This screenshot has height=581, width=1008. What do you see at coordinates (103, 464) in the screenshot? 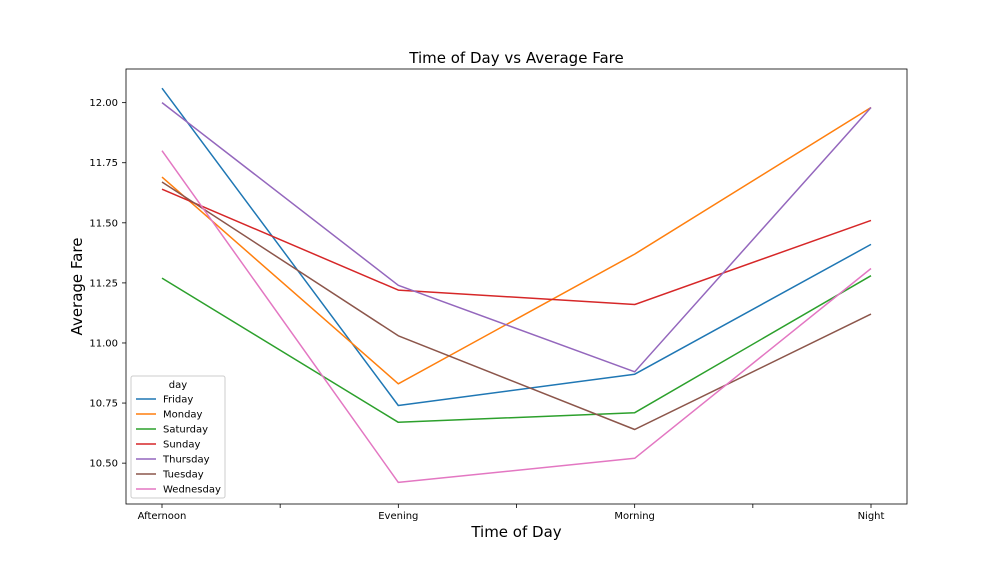
I see `y-tick-label: 10.50` at bounding box center [103, 464].